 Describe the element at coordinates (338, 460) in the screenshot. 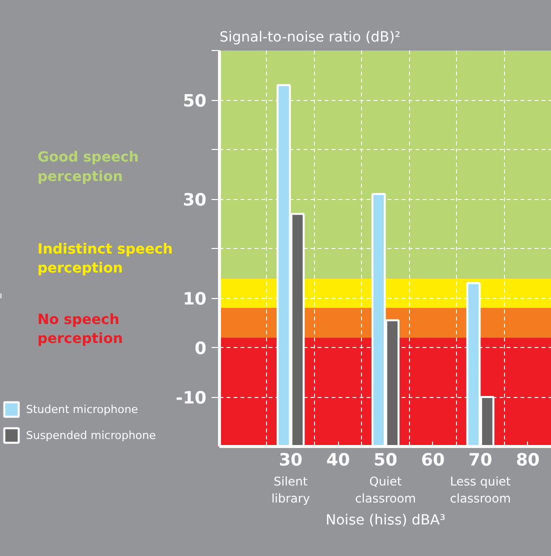

I see `x-tick-label: 40` at that location.